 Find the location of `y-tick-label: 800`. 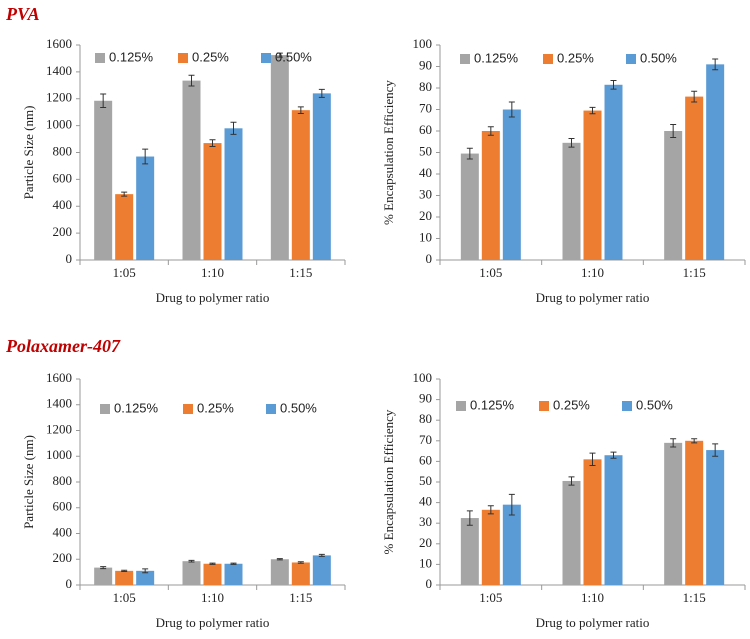

y-tick-label: 800 is located at coordinates (63, 480).